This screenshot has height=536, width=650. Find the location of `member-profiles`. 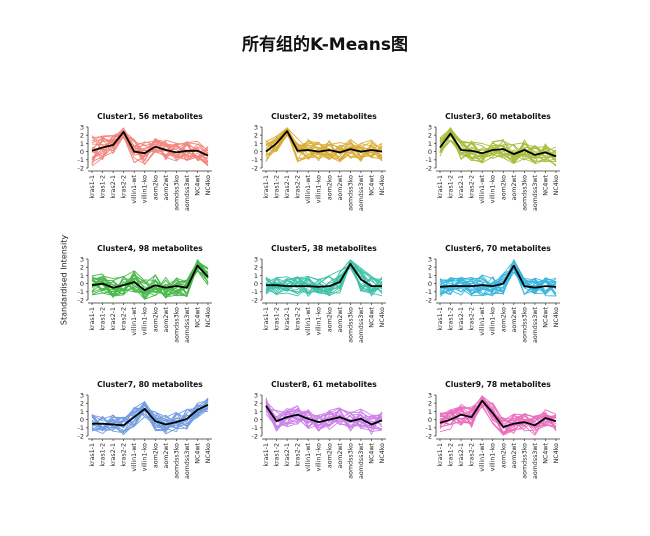

member-profiles is located at coordinates (498, 278).